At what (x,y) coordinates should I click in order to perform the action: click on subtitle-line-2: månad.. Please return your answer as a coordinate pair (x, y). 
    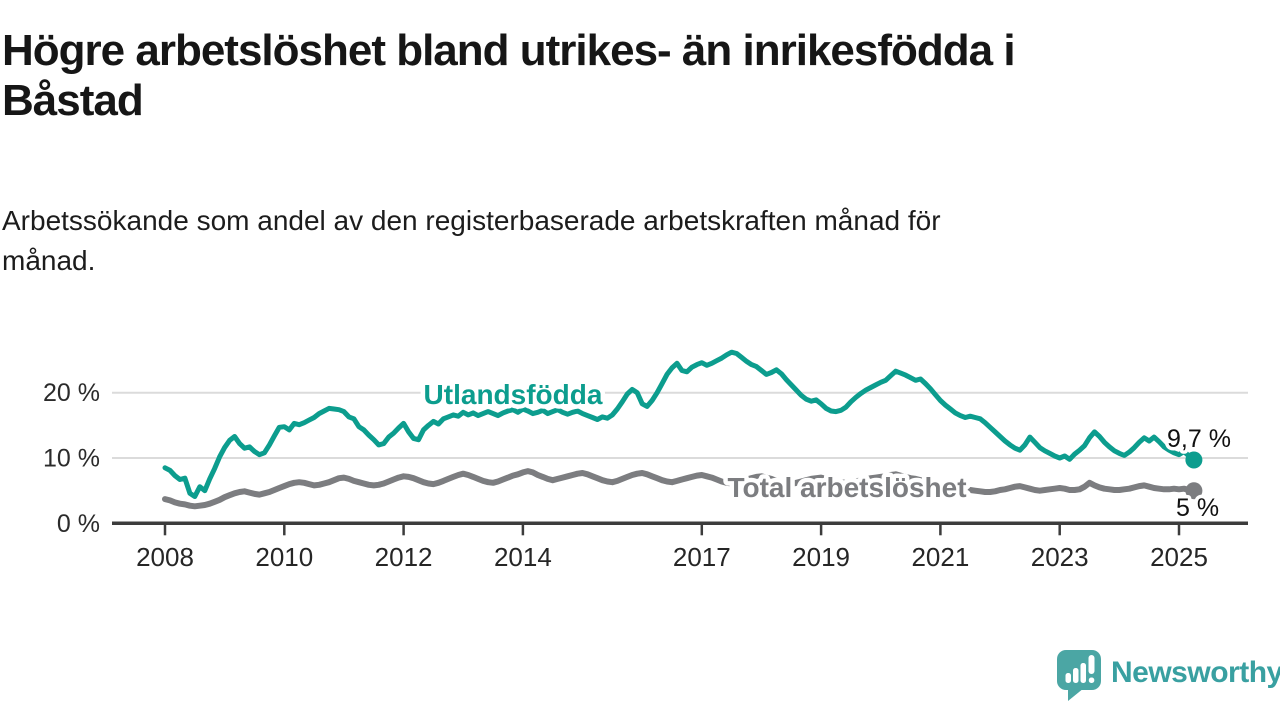
    Looking at the image, I should click on (49, 260).